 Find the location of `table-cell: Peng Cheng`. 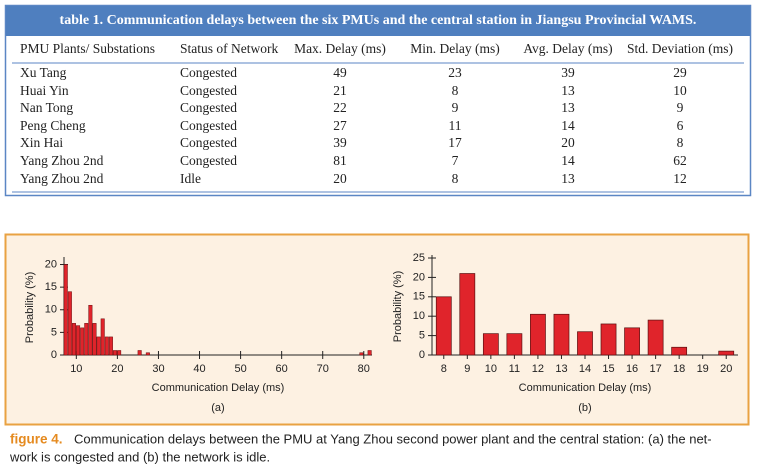

table-cell: Peng Cheng is located at coordinates (53, 125).